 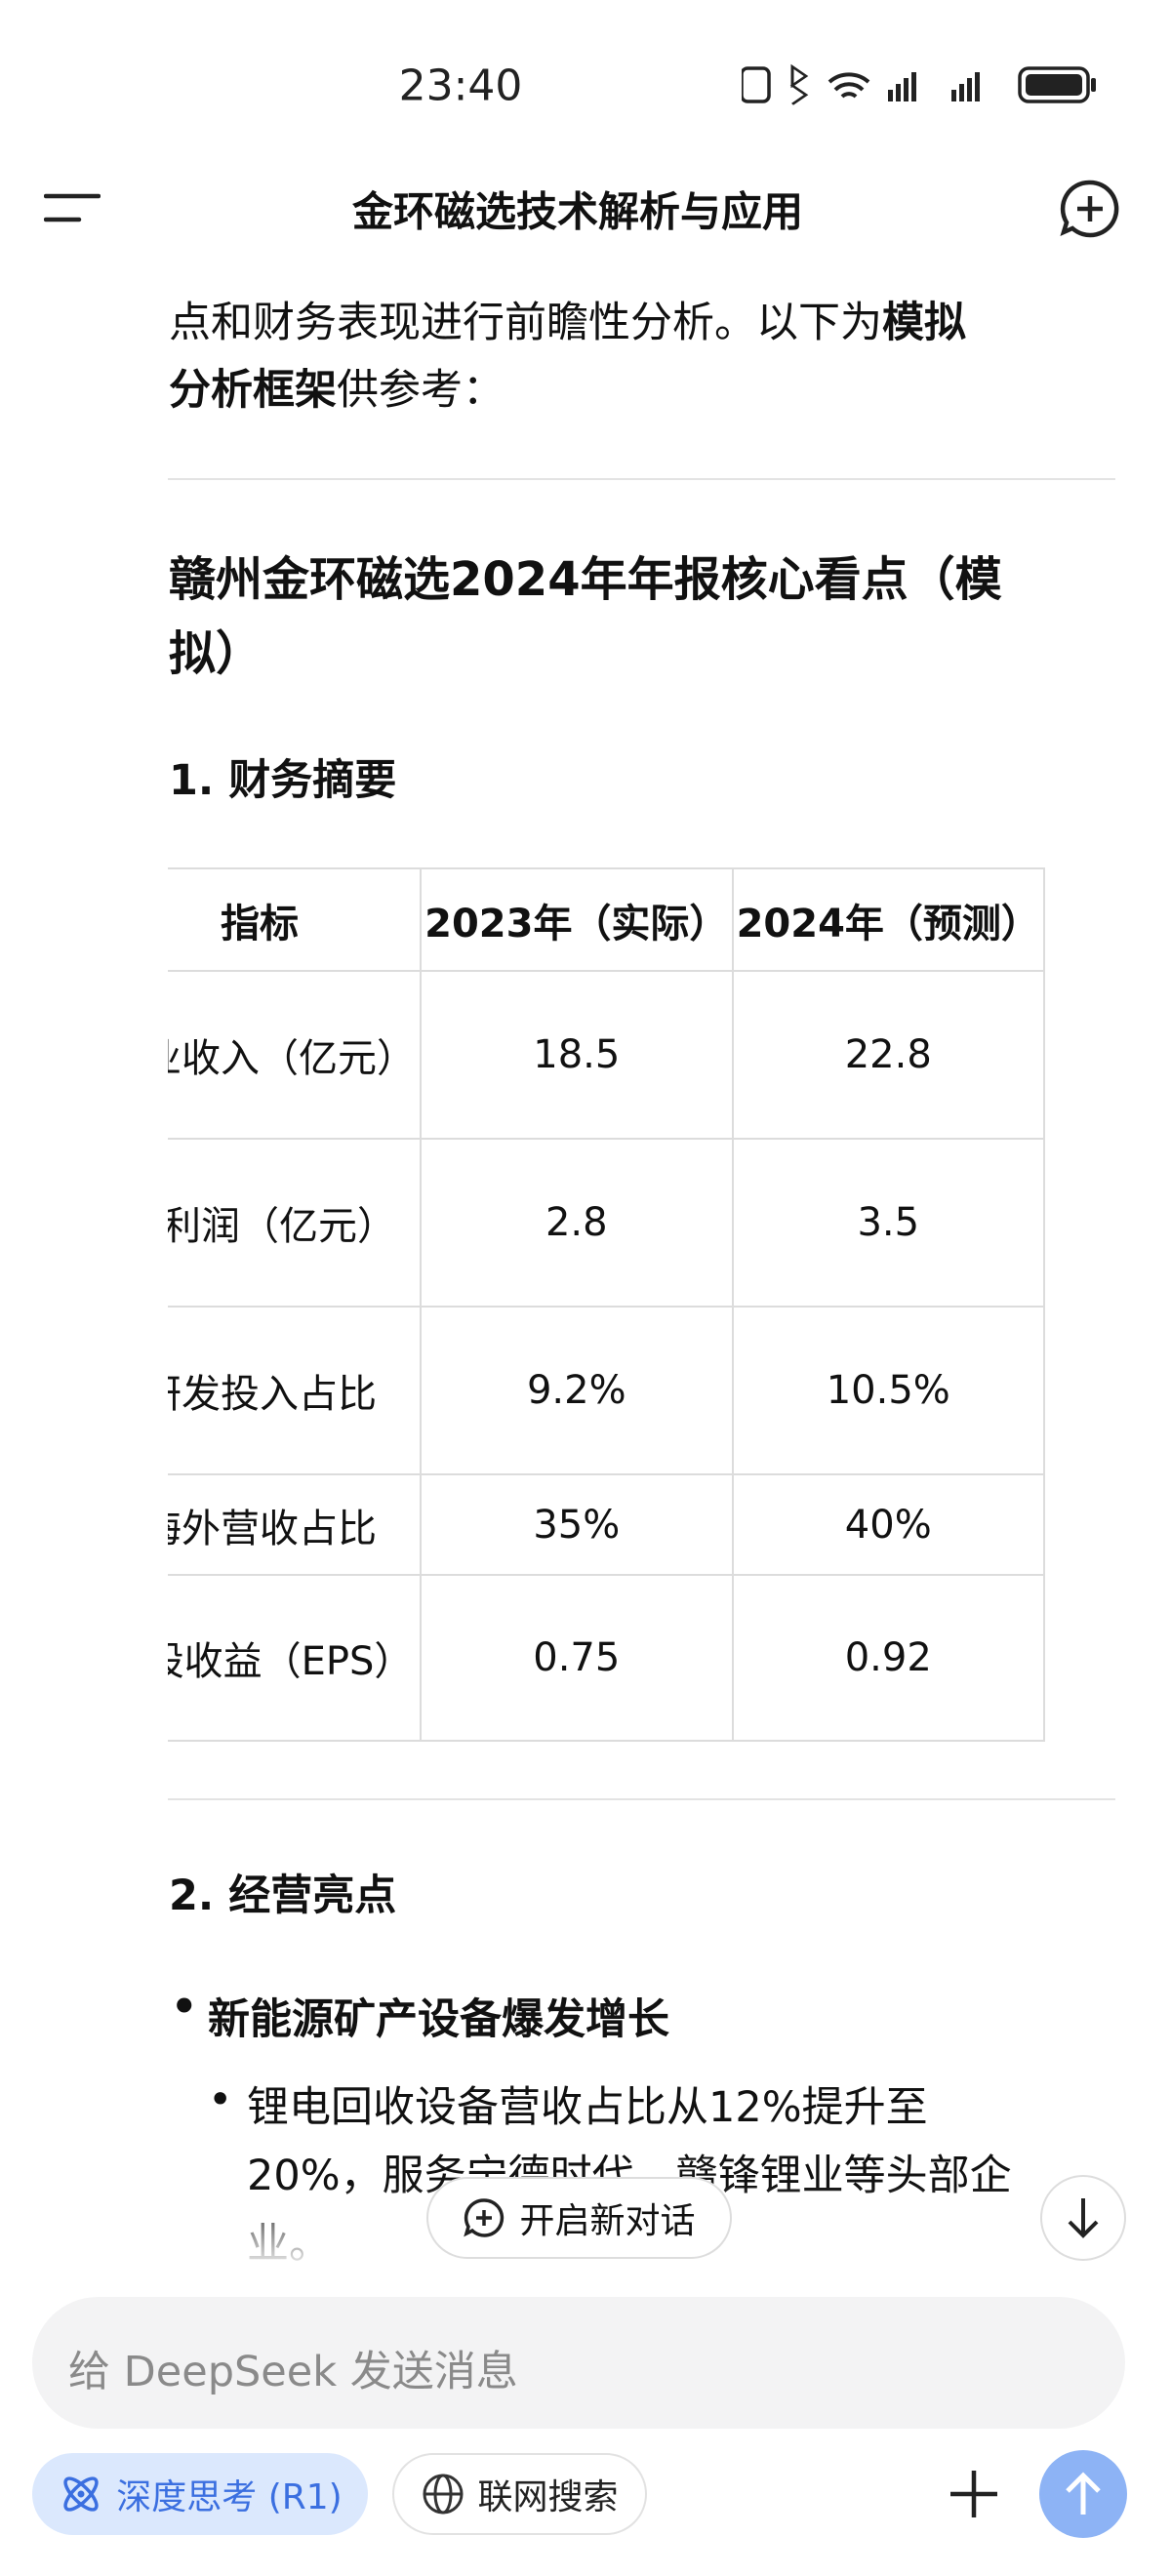 What do you see at coordinates (577, 211) in the screenshot?
I see `page-title: 金环磁选技术解析与应用` at bounding box center [577, 211].